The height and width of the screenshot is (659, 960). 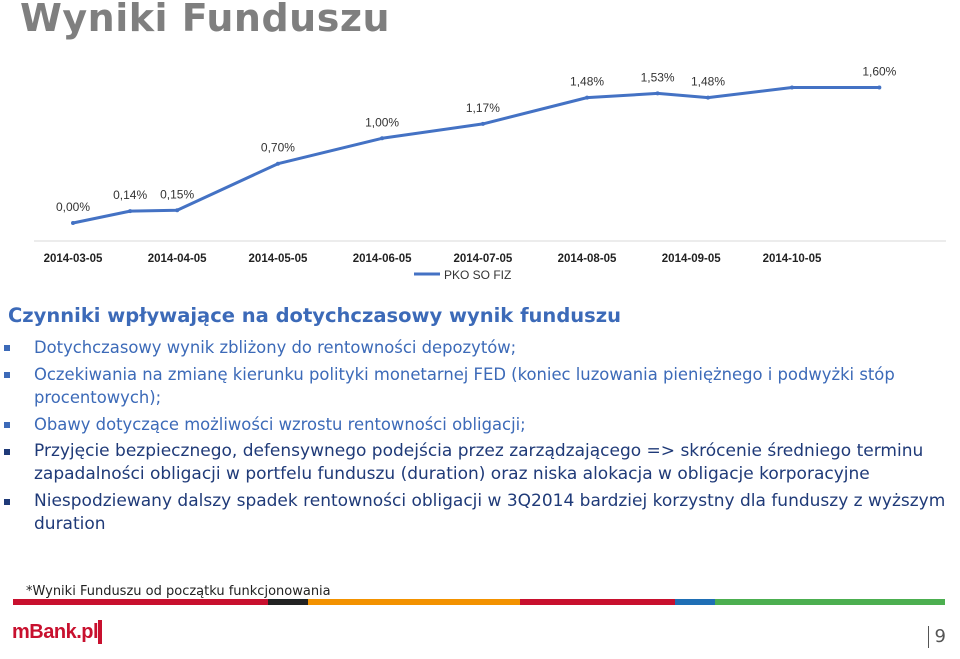 What do you see at coordinates (482, 259) in the screenshot?
I see `x-tick-label: 2014-07-05` at bounding box center [482, 259].